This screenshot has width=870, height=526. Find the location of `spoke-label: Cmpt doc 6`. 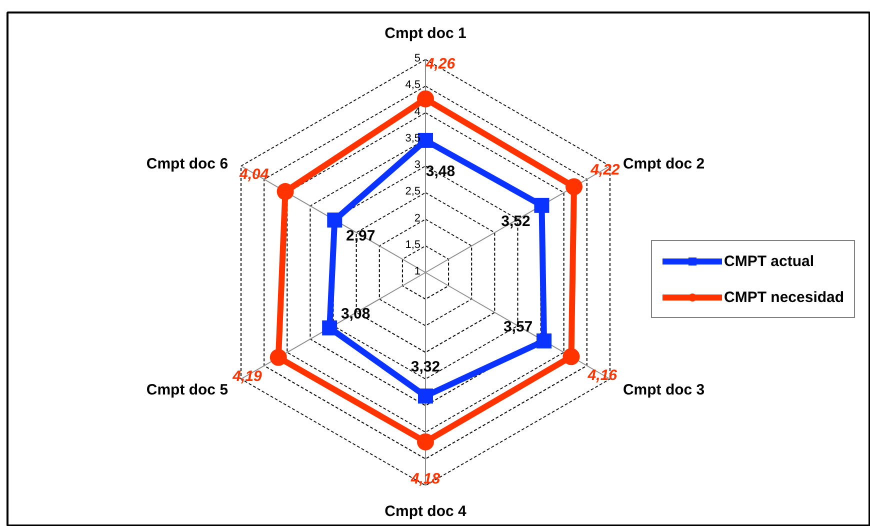

spoke-label: Cmpt doc 6 is located at coordinates (187, 164).